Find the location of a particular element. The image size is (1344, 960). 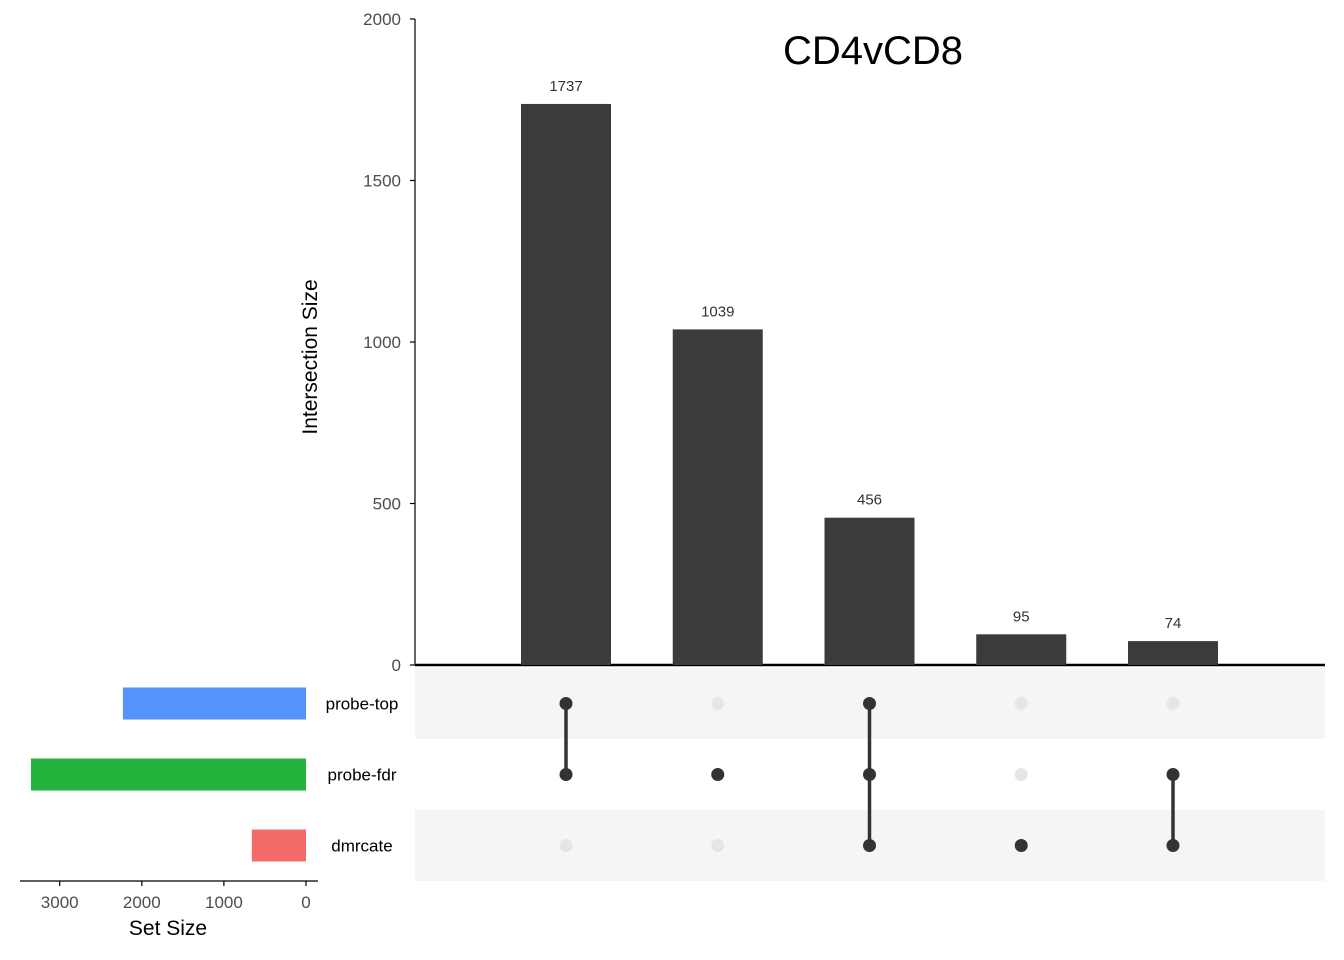

y-tick-label: 0 is located at coordinates (396, 665).